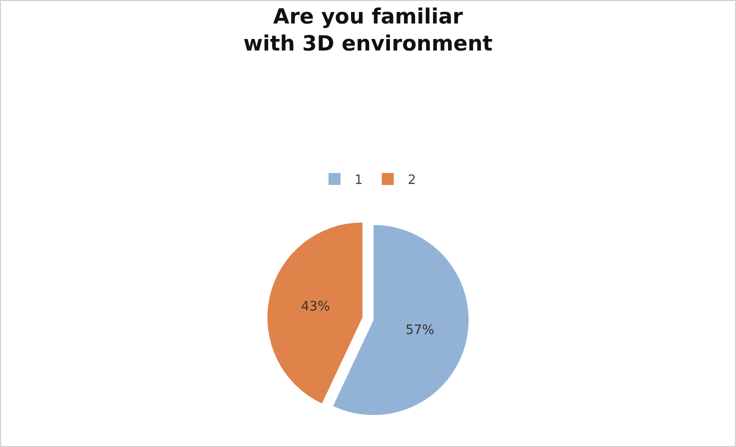  What do you see at coordinates (358, 180) in the screenshot?
I see `legend-label: 1` at bounding box center [358, 180].